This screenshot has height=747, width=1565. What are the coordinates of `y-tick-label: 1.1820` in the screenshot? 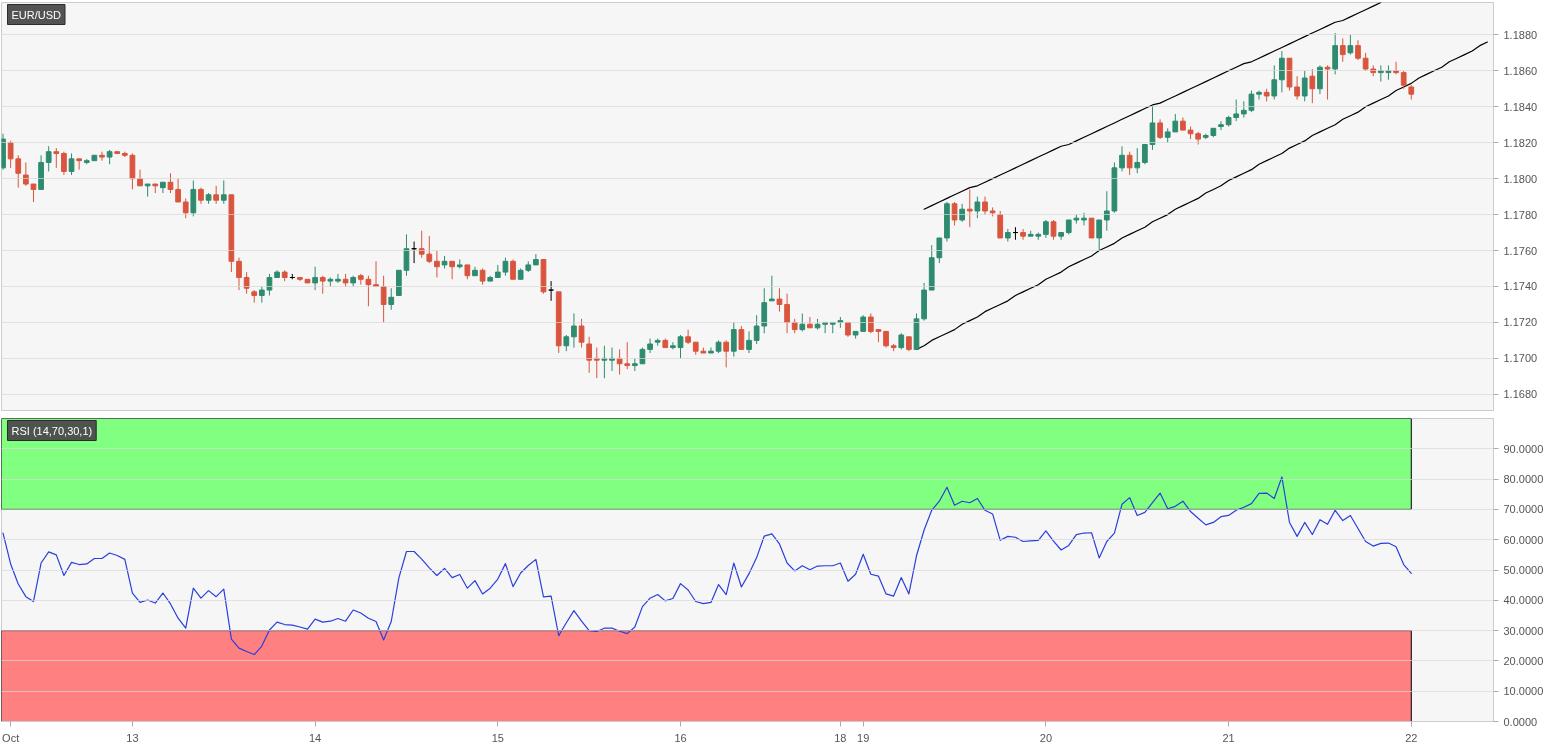 It's located at (1520, 142).